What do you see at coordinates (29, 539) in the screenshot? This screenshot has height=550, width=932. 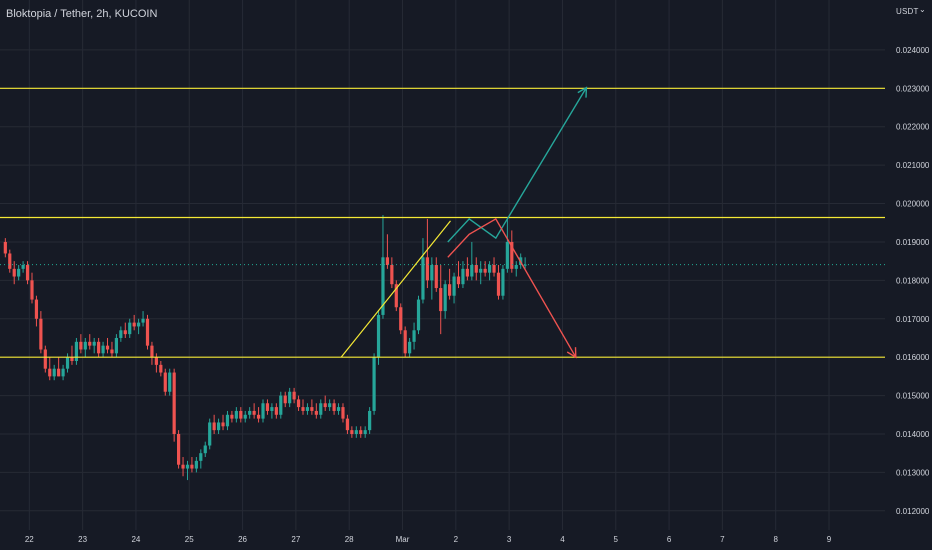 I see `x-tick-label: 22` at bounding box center [29, 539].